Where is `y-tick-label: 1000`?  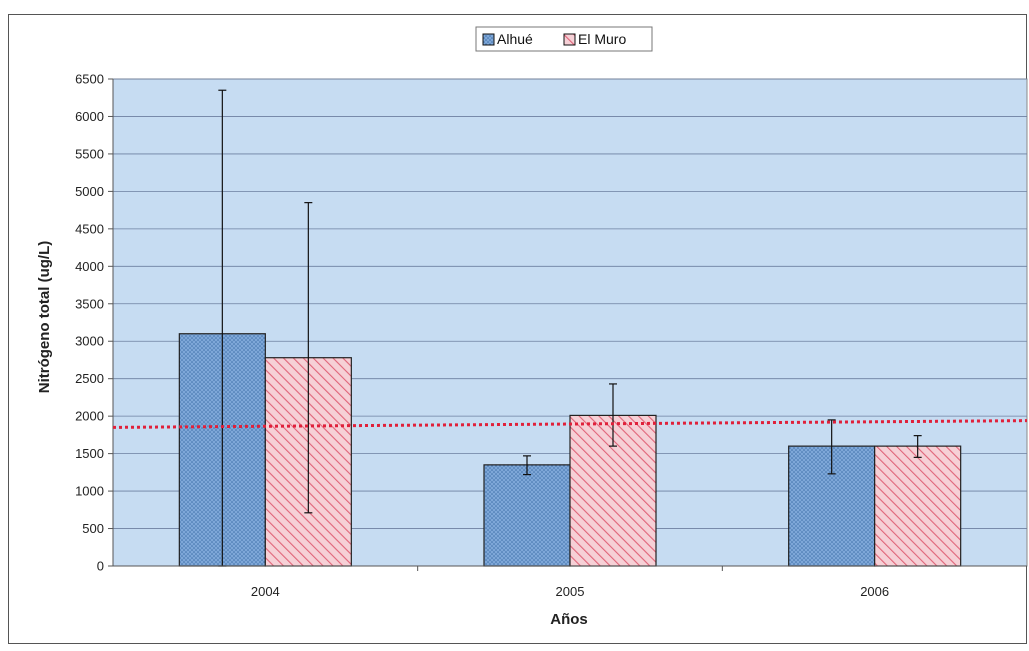
y-tick-label: 1000 is located at coordinates (89, 491).